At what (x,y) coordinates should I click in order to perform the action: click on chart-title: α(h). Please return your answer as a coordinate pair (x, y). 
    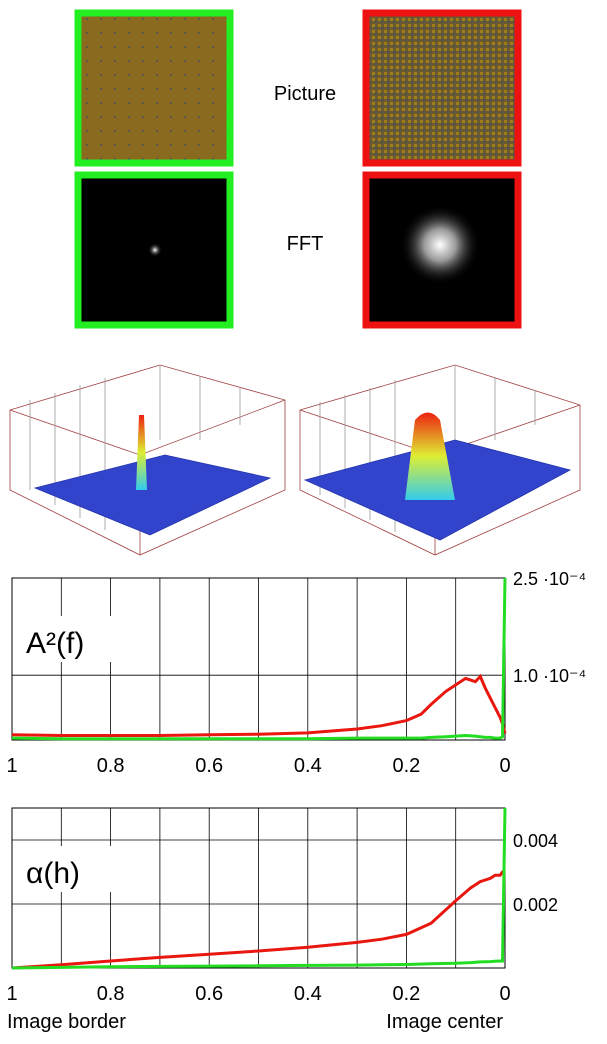
    Looking at the image, I should click on (53, 873).